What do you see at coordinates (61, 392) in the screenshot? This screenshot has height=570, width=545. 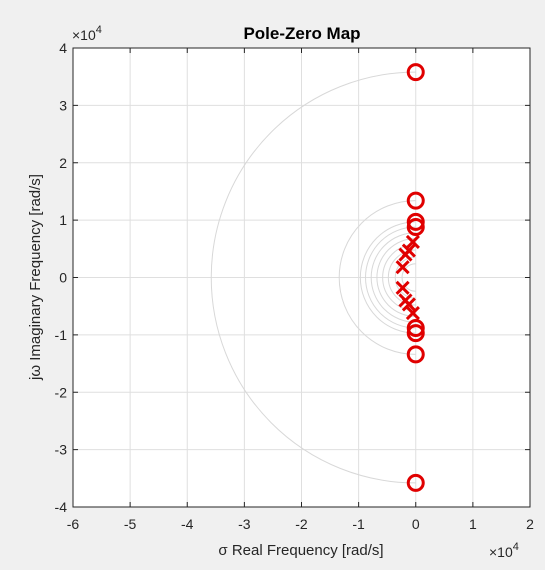 I see `y-tick-label: -2` at bounding box center [61, 392].